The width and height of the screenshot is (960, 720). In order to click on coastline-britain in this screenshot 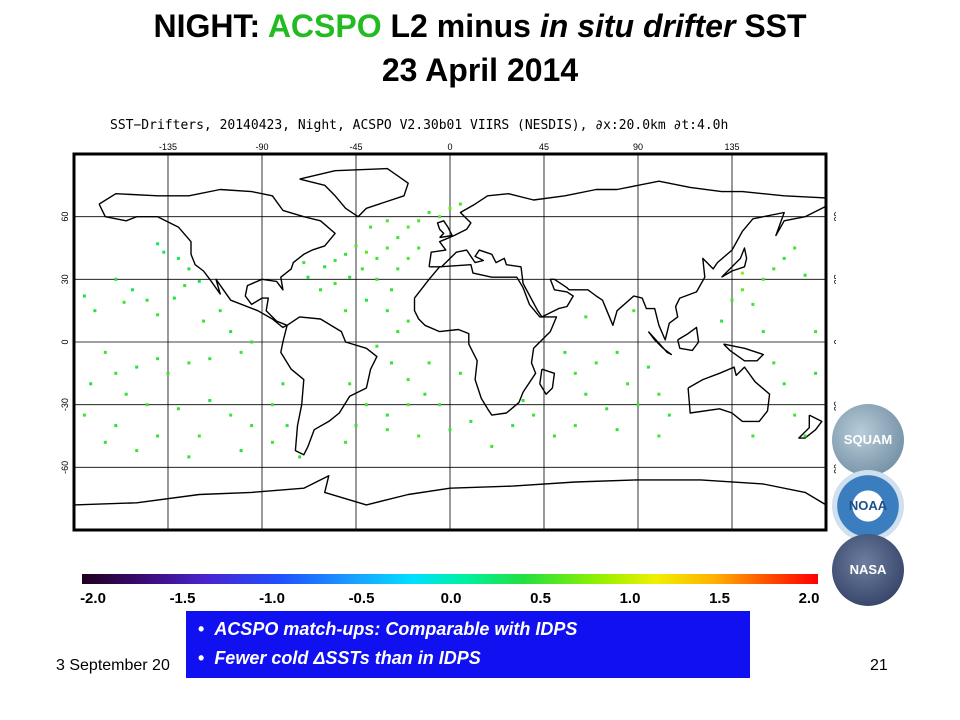, I will do `click(444, 229)`.